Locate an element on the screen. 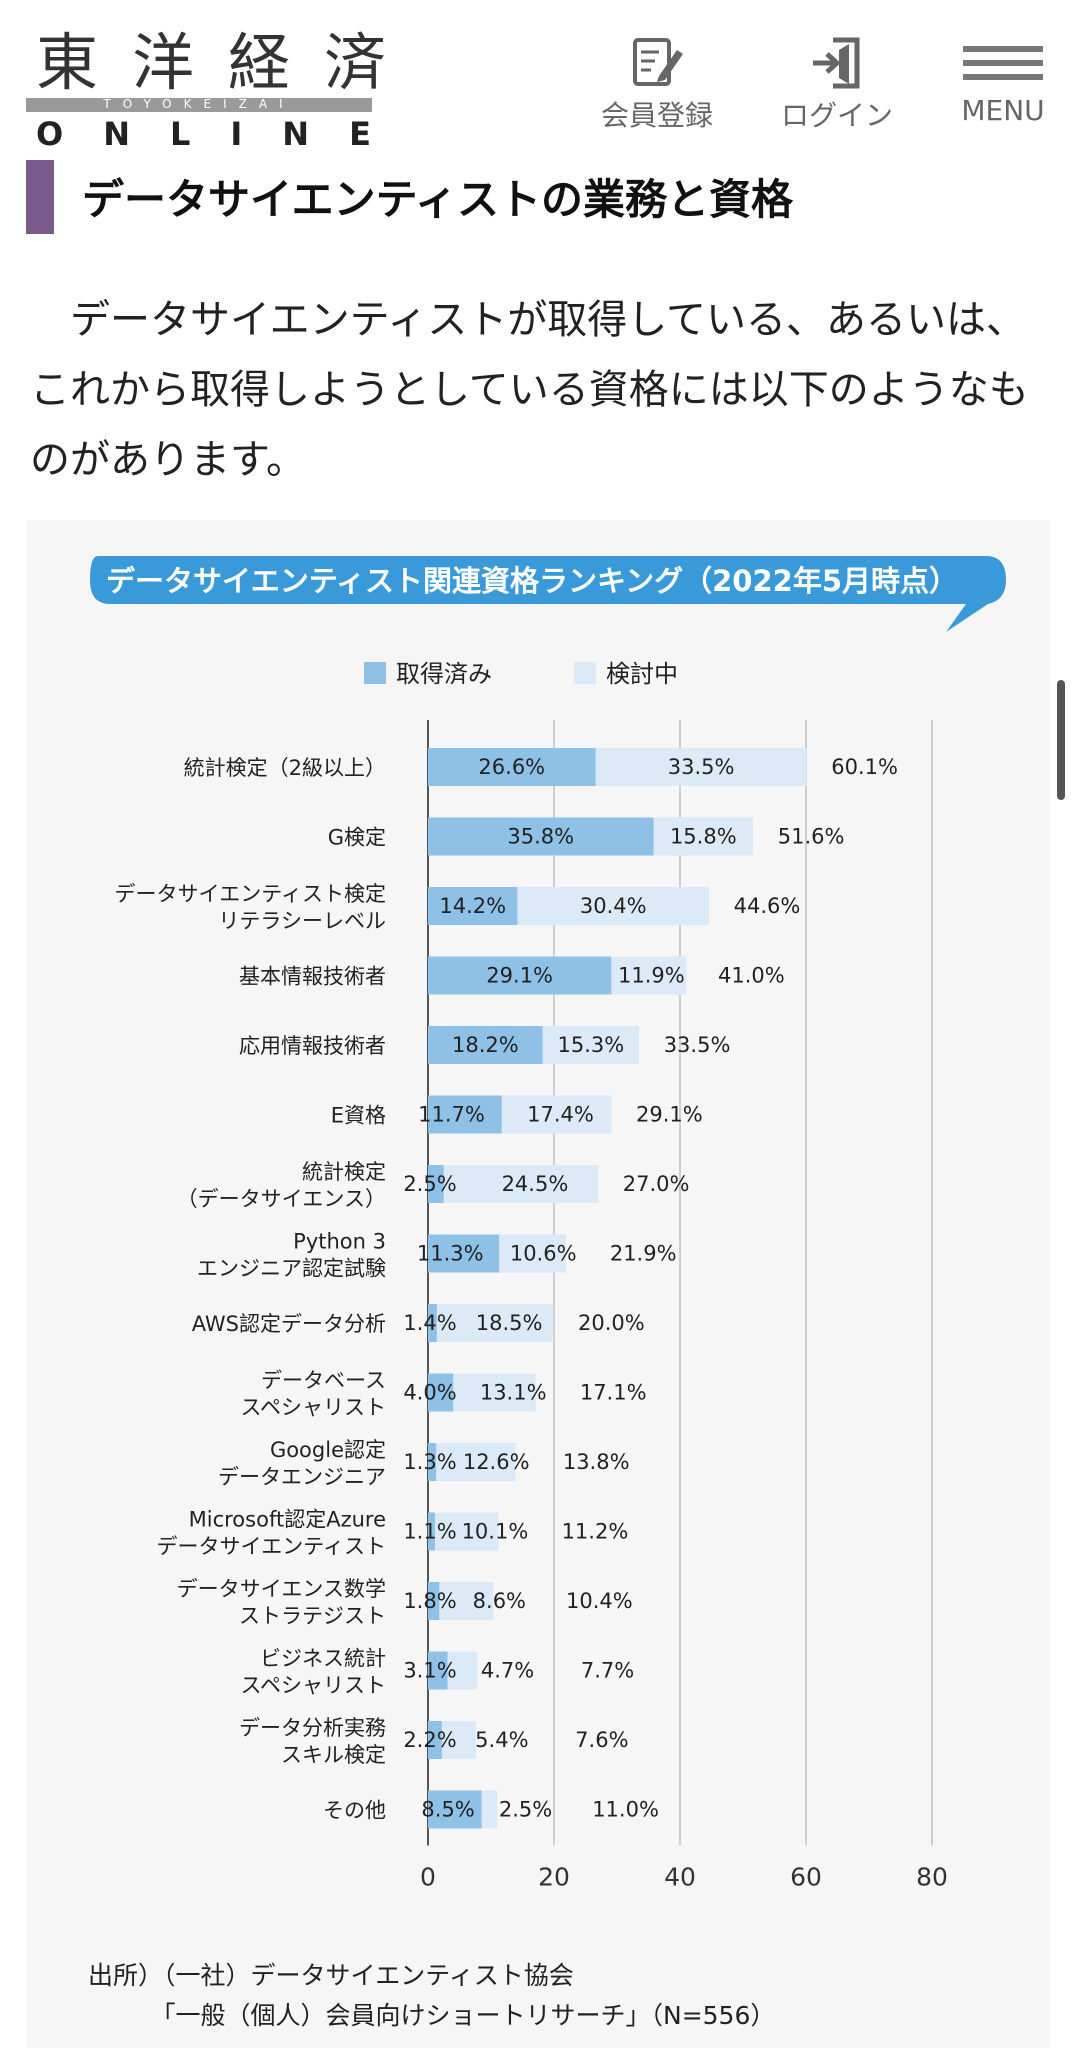  legend-label-considering: 検討中 is located at coordinates (642, 674).